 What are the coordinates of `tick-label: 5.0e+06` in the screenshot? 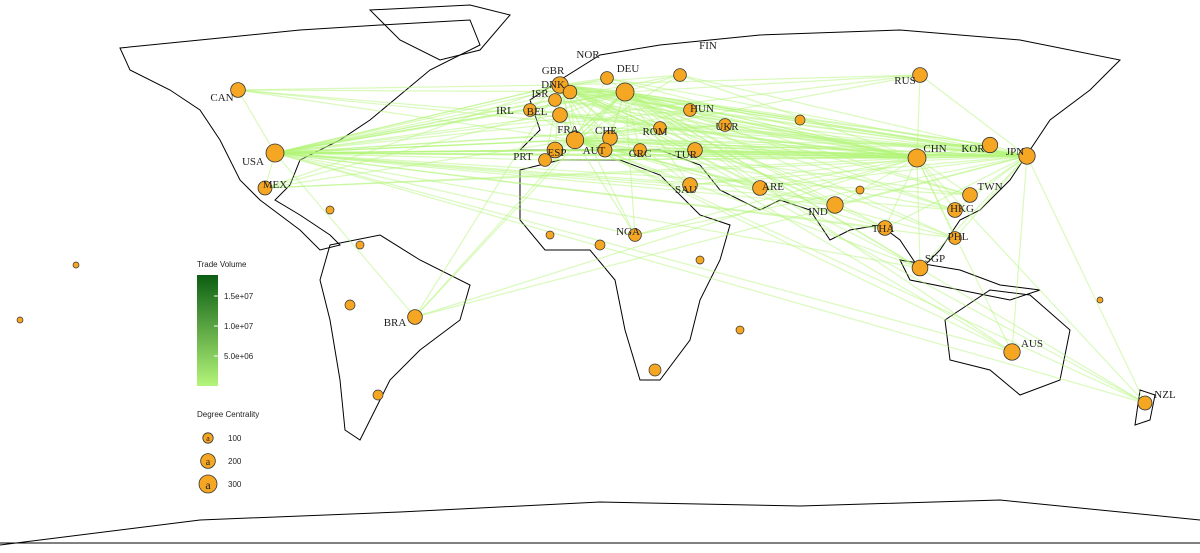 It's located at (239, 356).